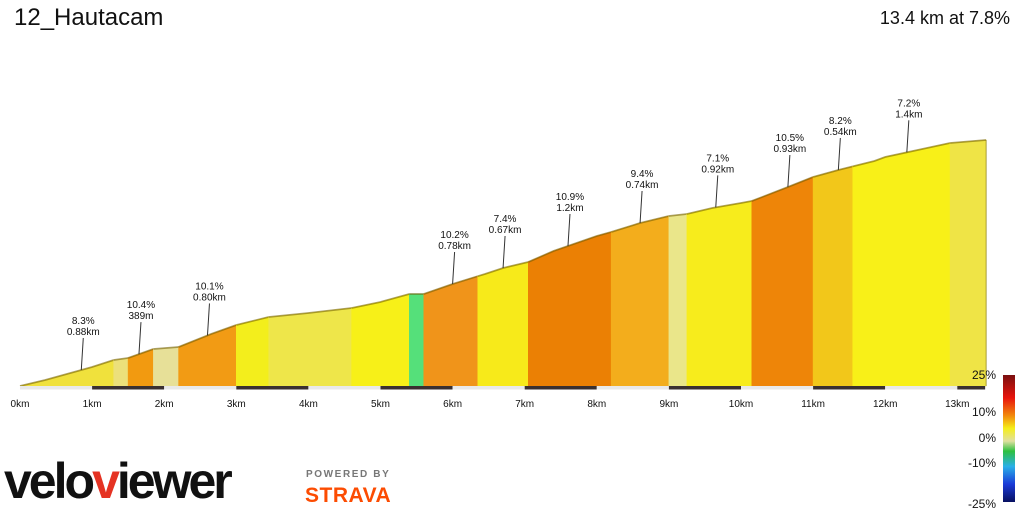 This screenshot has height=515, width=1024. Describe the element at coordinates (141, 305) in the screenshot. I see `annotation-grade-2: 10.4%` at that location.